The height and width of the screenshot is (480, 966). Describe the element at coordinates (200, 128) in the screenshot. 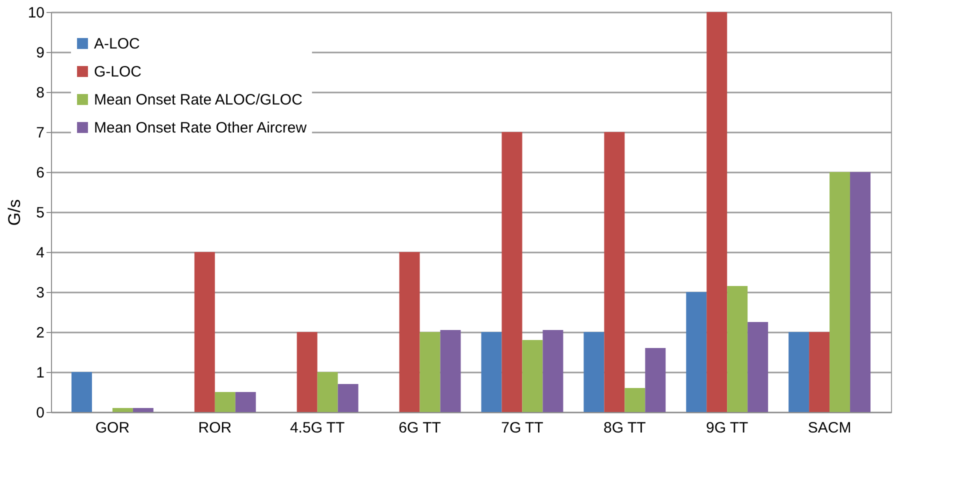

I see `legend-label: Mean Onset Rate Other Aircrew` at that location.